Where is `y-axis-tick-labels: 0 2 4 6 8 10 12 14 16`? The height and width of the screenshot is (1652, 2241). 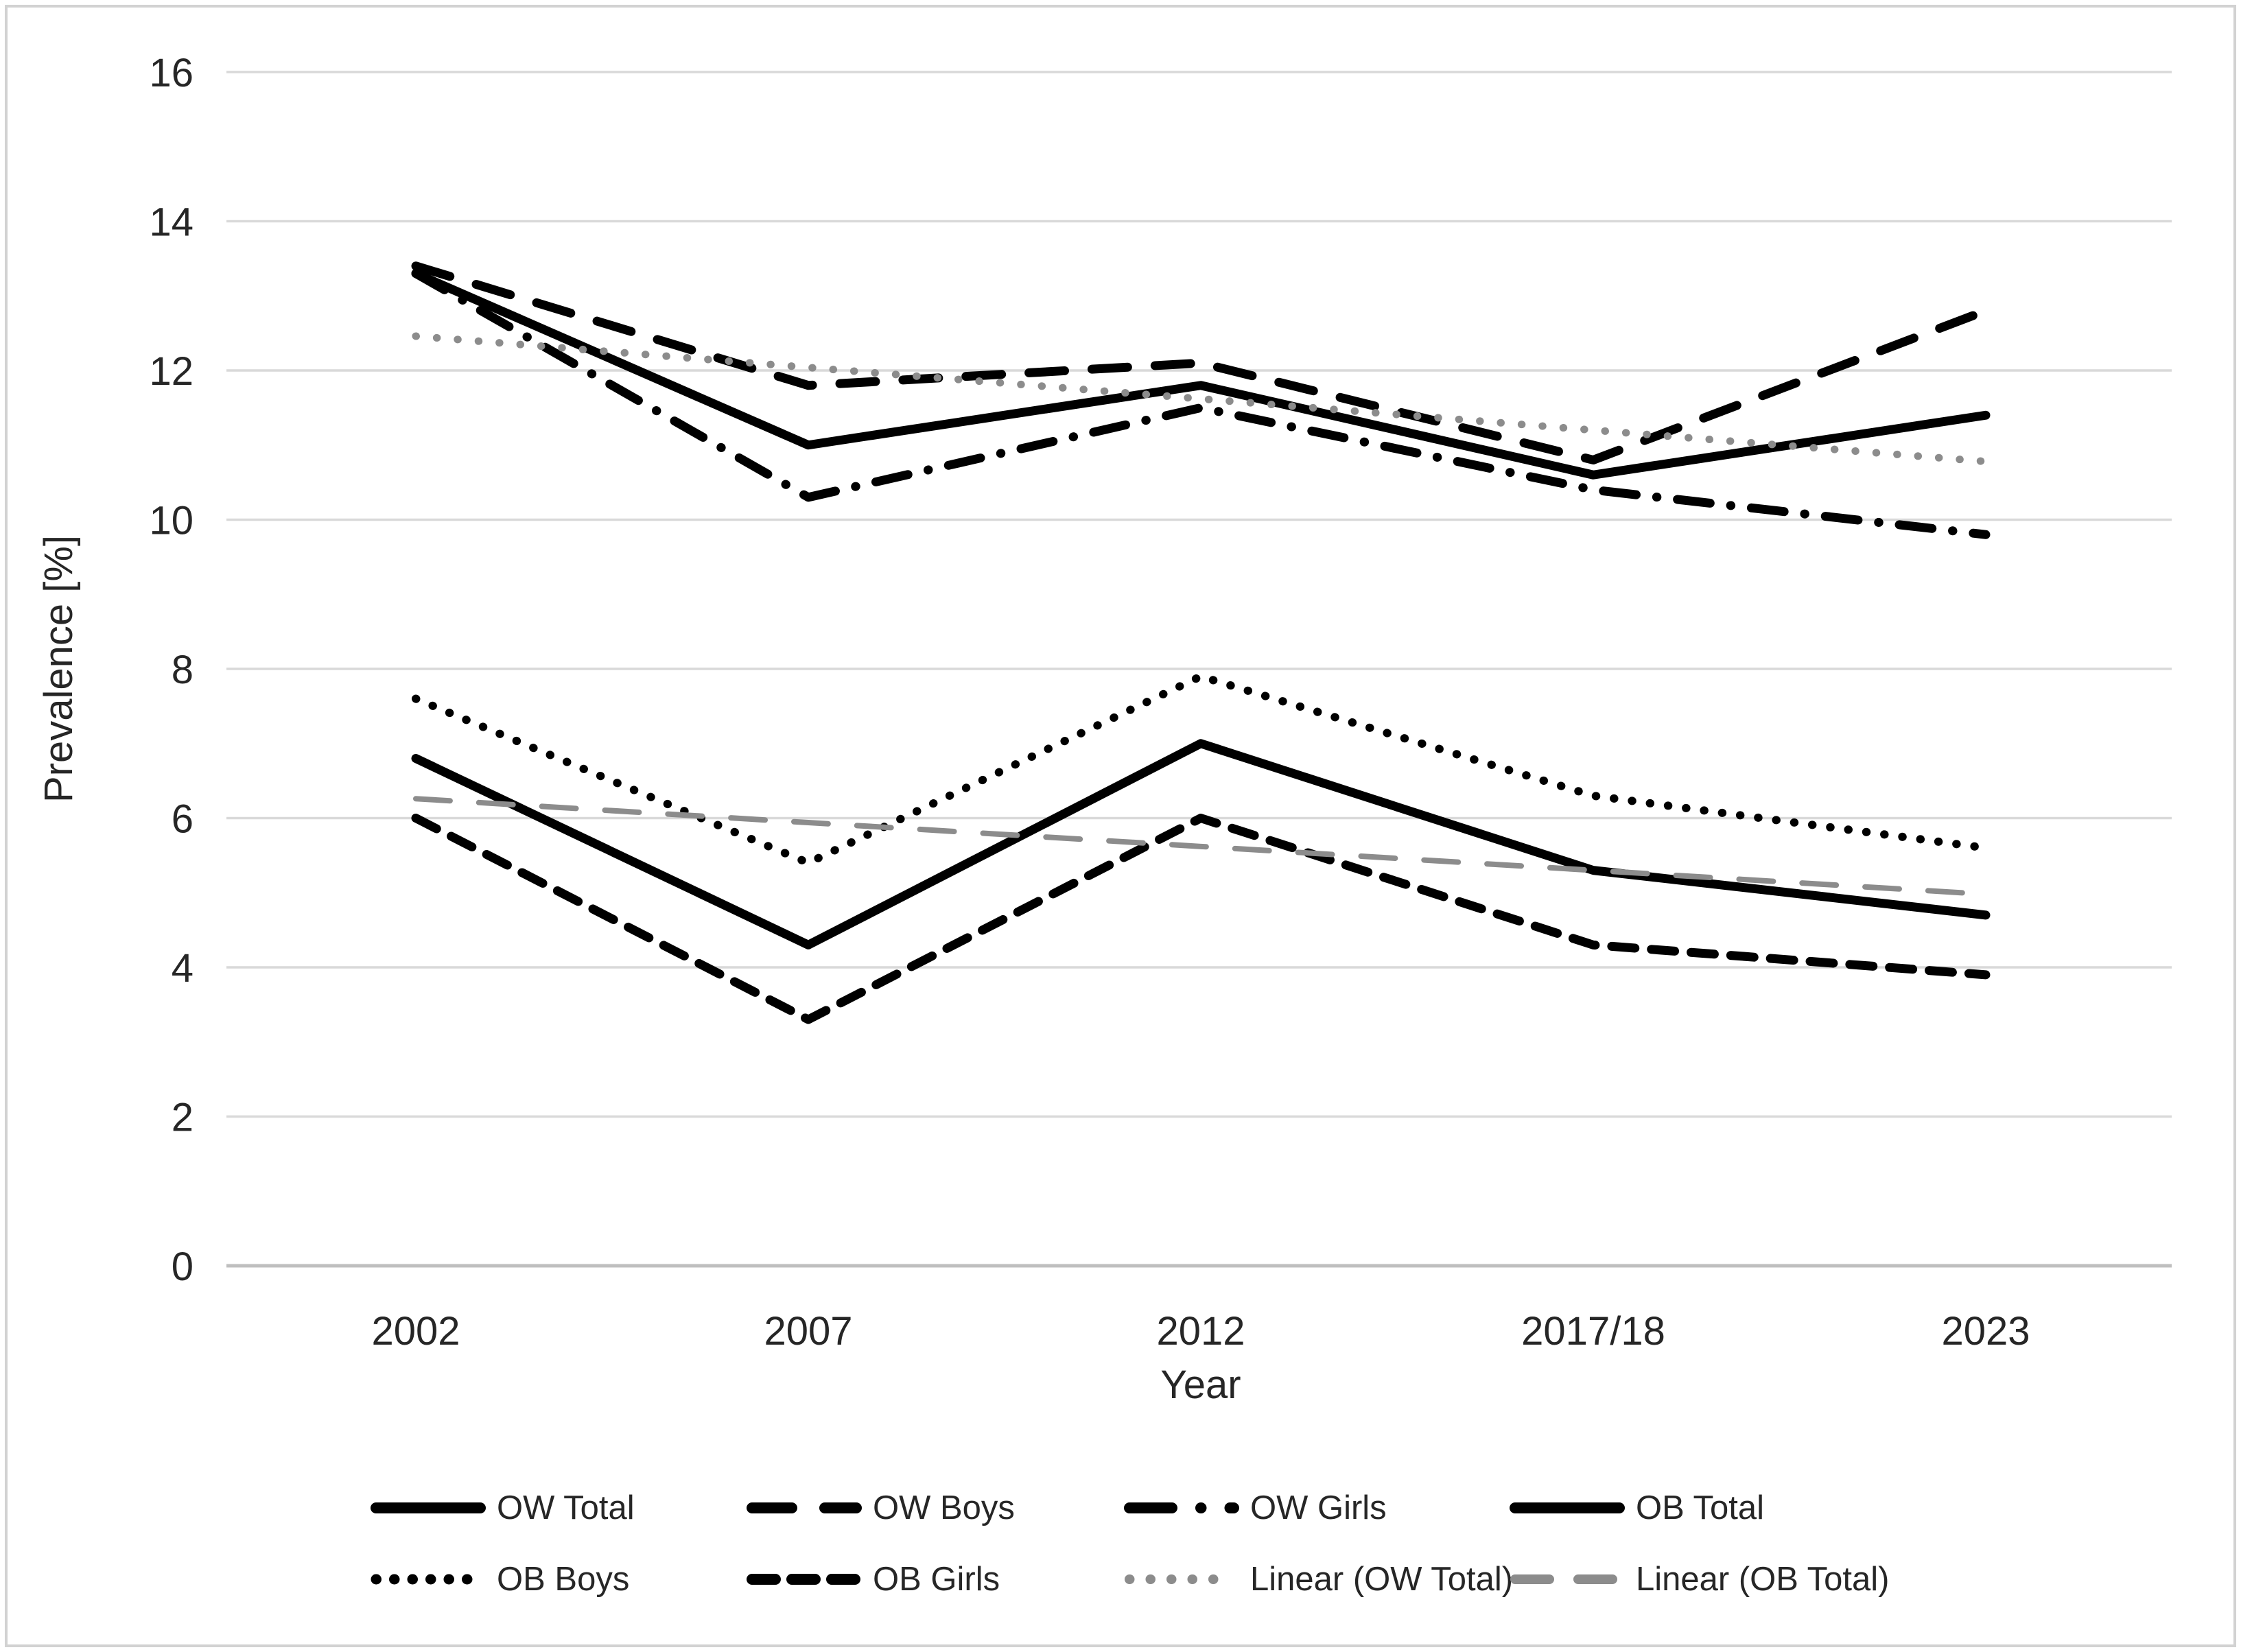
y-axis-tick-labels: 0 2 4 6 8 10 12 14 16 is located at coordinates (171, 670).